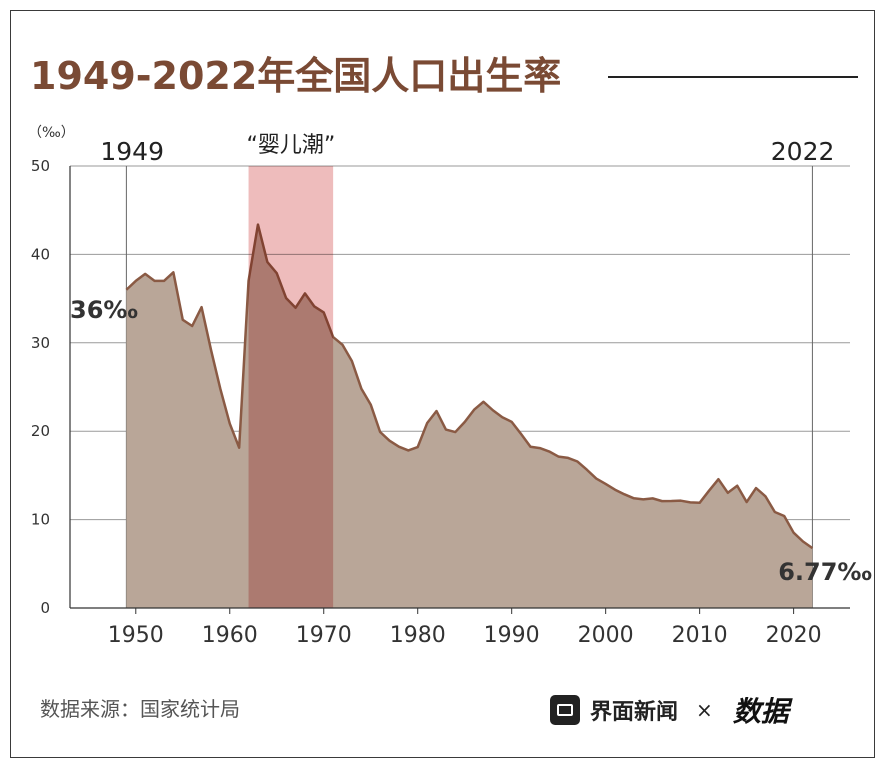 The height and width of the screenshot is (770, 889). Describe the element at coordinates (825, 572) in the screenshot. I see `end-value-label: 6.77‰` at that location.